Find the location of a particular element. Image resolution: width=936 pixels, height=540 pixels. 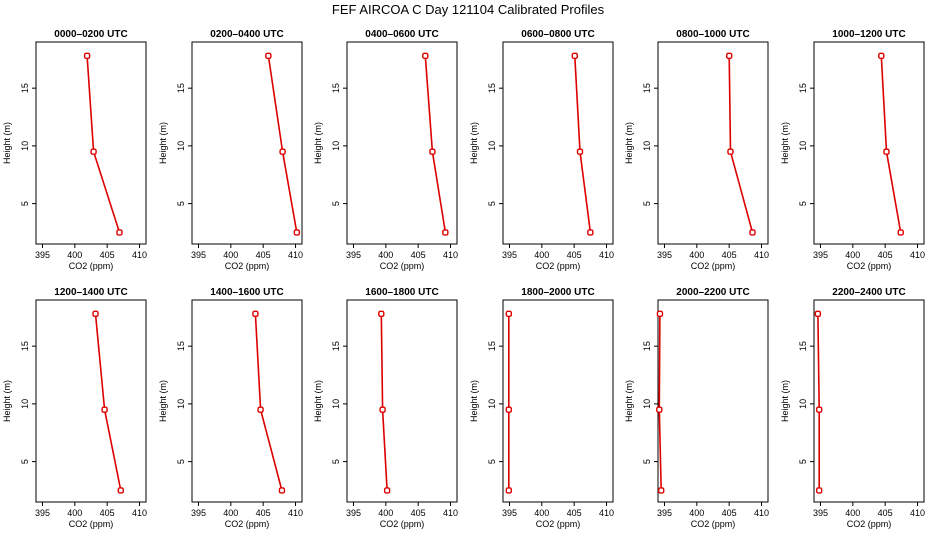

panel-title: 1800–2000 UTC is located at coordinates (557, 292).